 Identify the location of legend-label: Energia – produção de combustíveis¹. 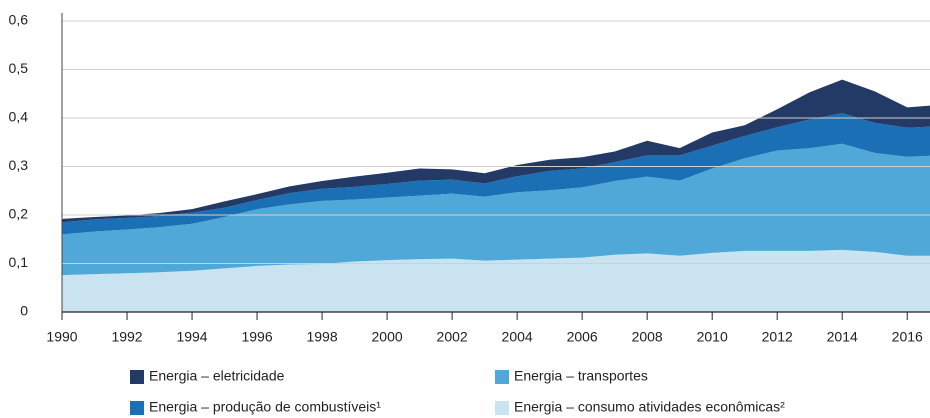
(265, 407).